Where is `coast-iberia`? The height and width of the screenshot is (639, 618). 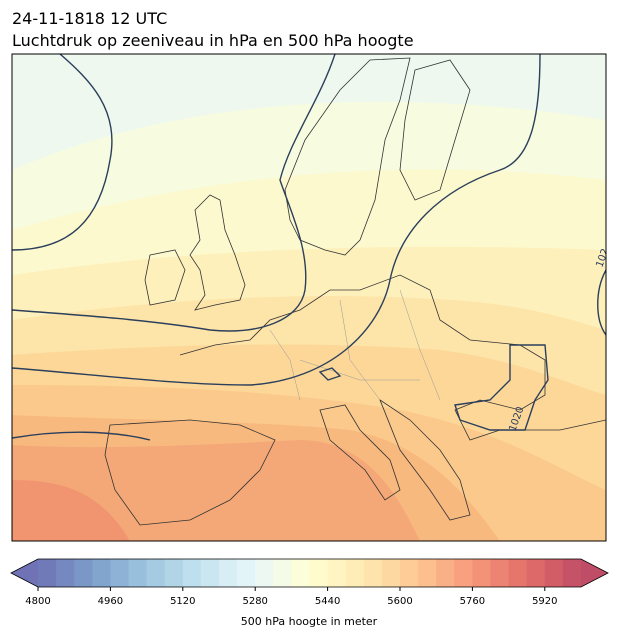
coast-iberia is located at coordinates (190, 472).